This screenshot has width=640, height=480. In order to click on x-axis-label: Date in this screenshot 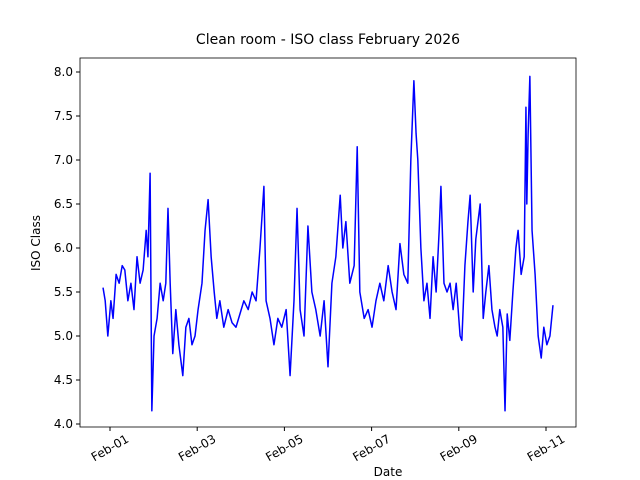, I will do `click(388, 472)`.